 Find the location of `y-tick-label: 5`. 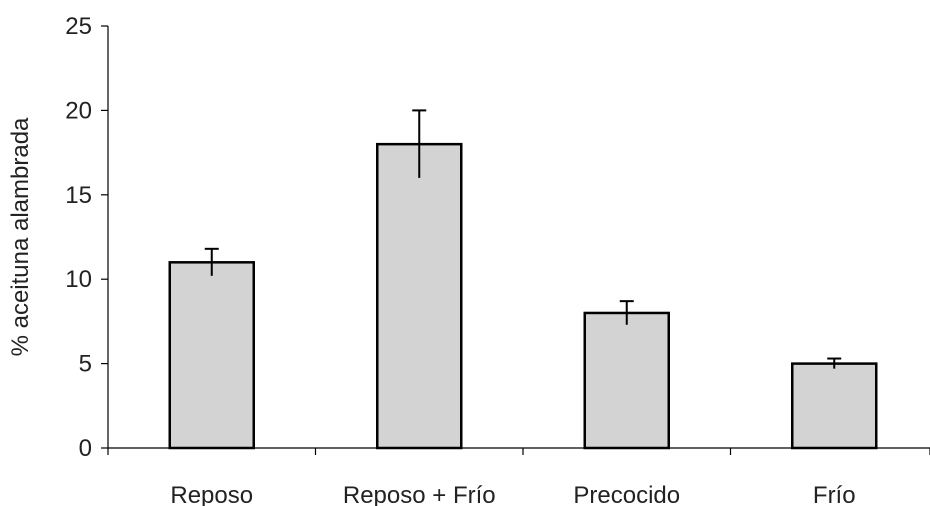

y-tick-label: 5 is located at coordinates (85, 364).